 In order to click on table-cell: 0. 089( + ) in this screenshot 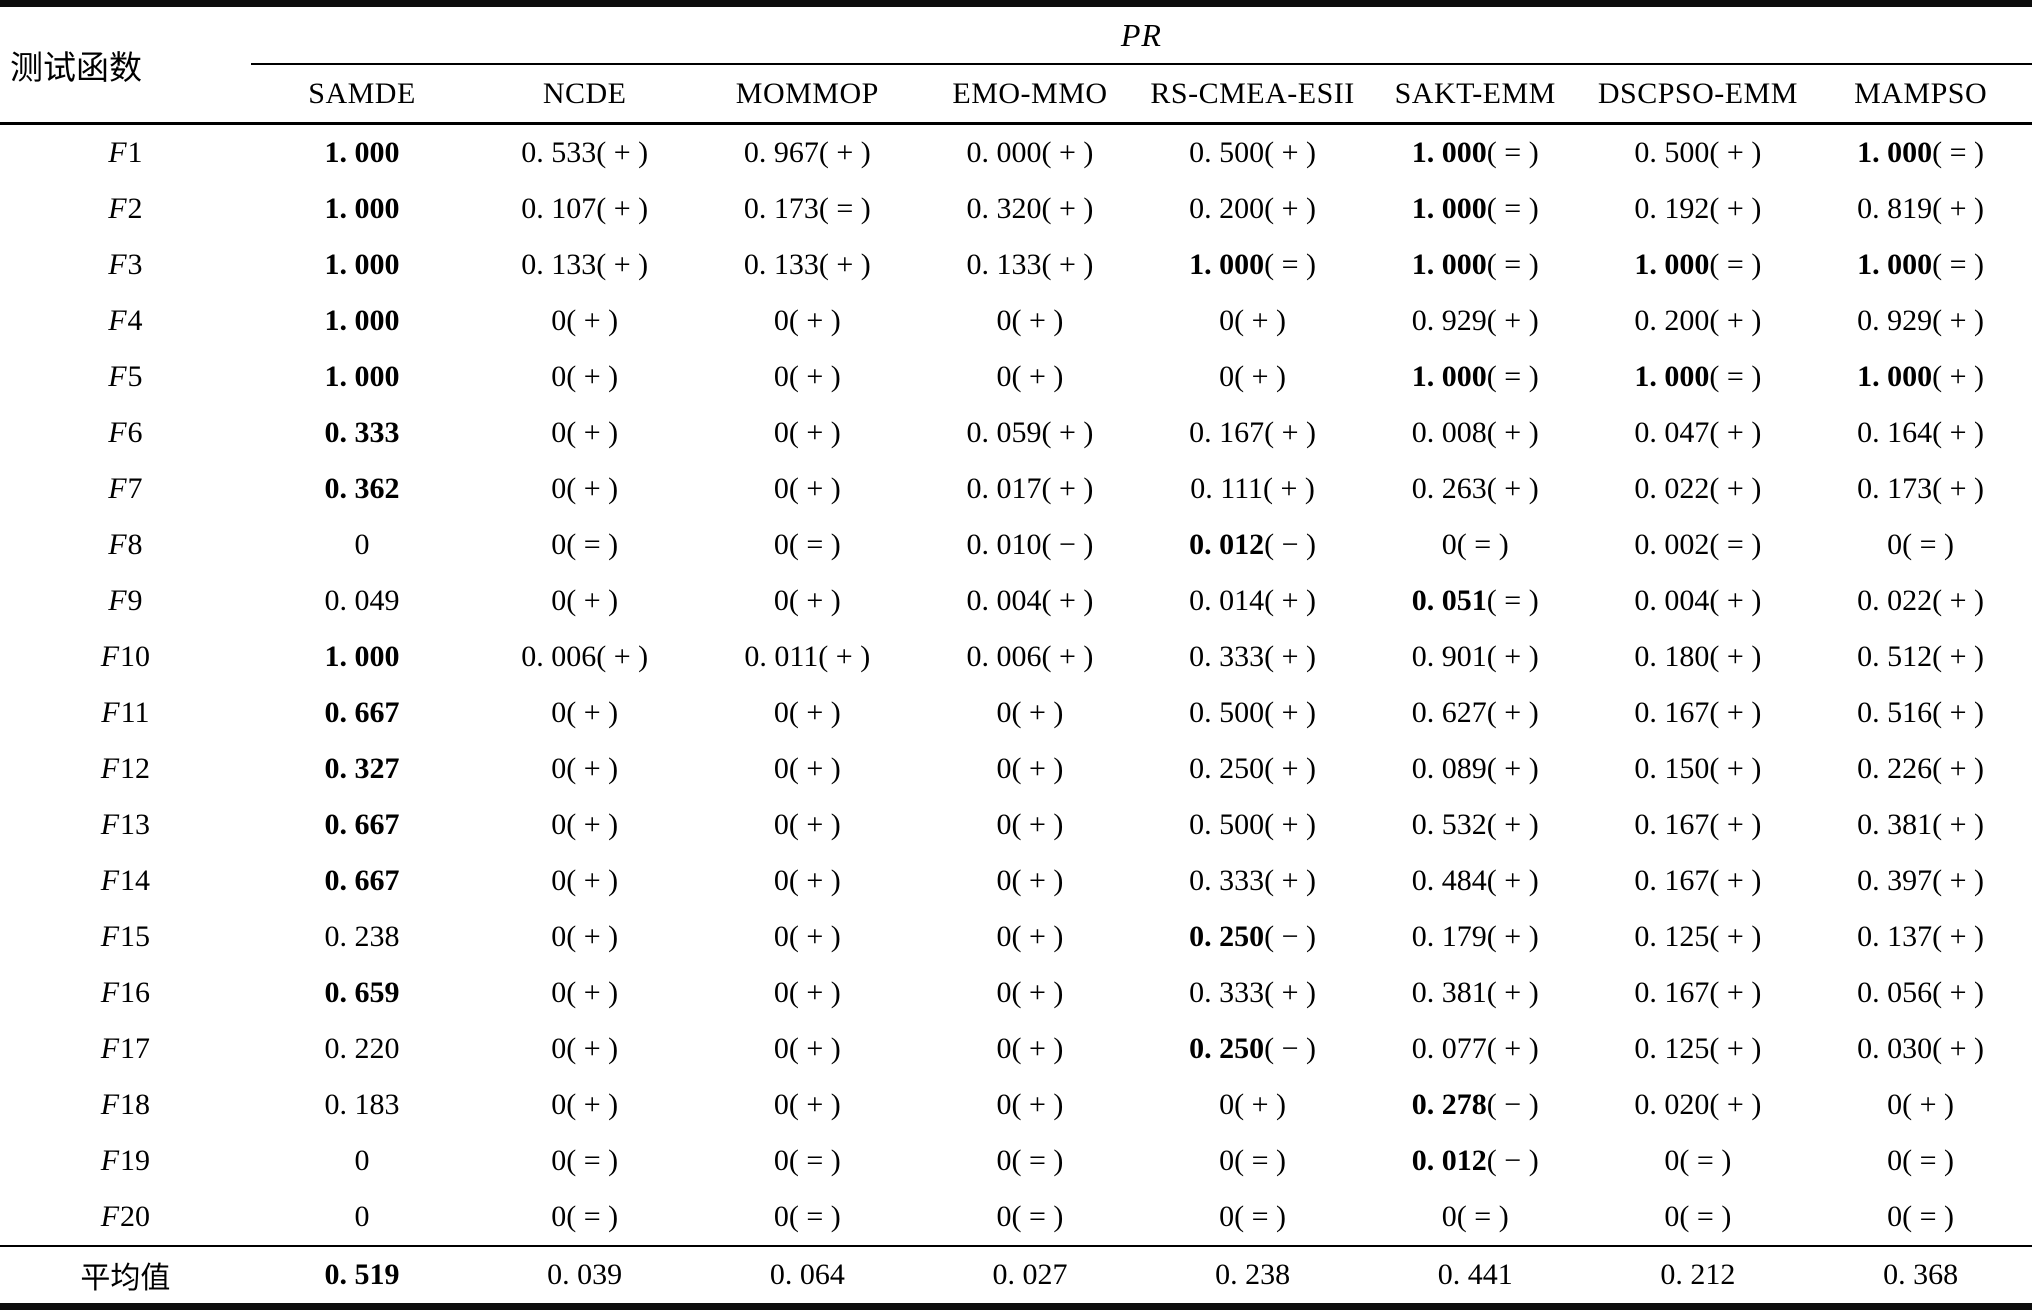, I will do `click(1475, 768)`.